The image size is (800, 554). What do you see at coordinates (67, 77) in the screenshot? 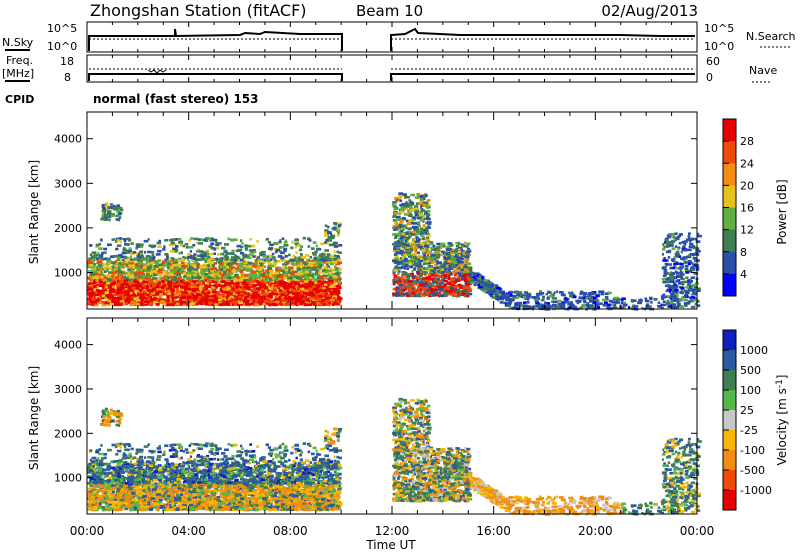
I see `freq-bottom-tick: 8` at bounding box center [67, 77].